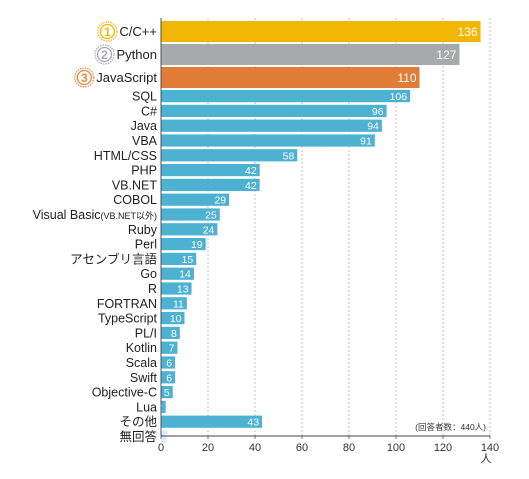 The width and height of the screenshot is (529, 479). Describe the element at coordinates (128, 319) in the screenshot. I see `category-label: TypeScript` at that location.